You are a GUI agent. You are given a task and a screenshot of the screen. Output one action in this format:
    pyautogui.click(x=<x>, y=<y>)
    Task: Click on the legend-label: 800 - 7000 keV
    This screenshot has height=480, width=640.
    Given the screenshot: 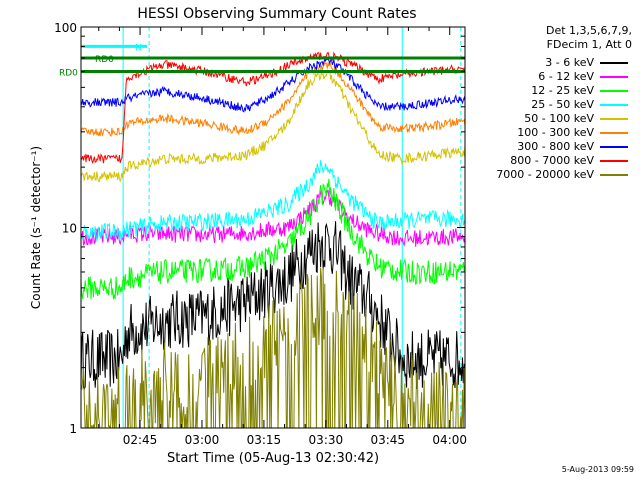 What is the action you would take?
    pyautogui.click(x=552, y=160)
    